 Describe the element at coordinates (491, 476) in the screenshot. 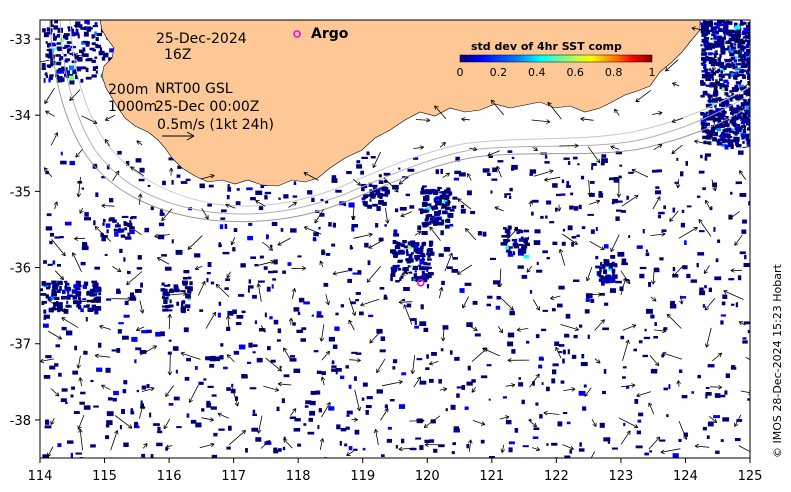

I see `lon-tick-label: 121` at that location.